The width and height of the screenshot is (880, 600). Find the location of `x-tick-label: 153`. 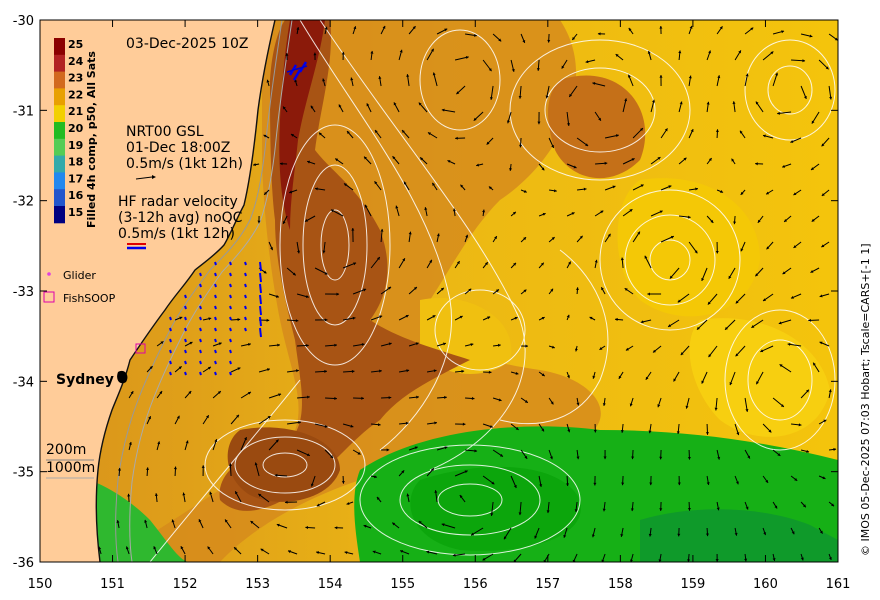

x-tick-label: 153 is located at coordinates (257, 584).